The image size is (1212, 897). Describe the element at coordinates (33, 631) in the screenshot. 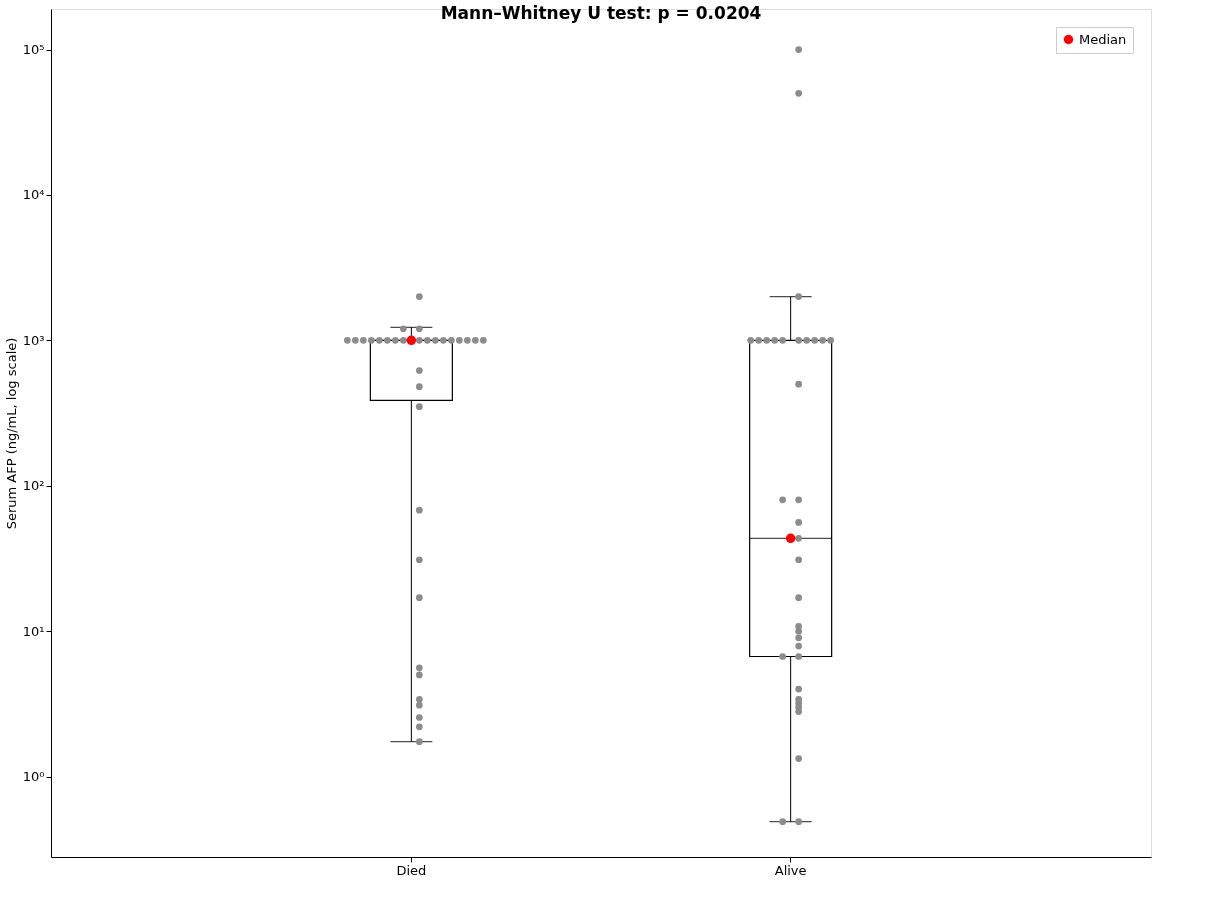

I see `y-tick-label: 10¹` at that location.